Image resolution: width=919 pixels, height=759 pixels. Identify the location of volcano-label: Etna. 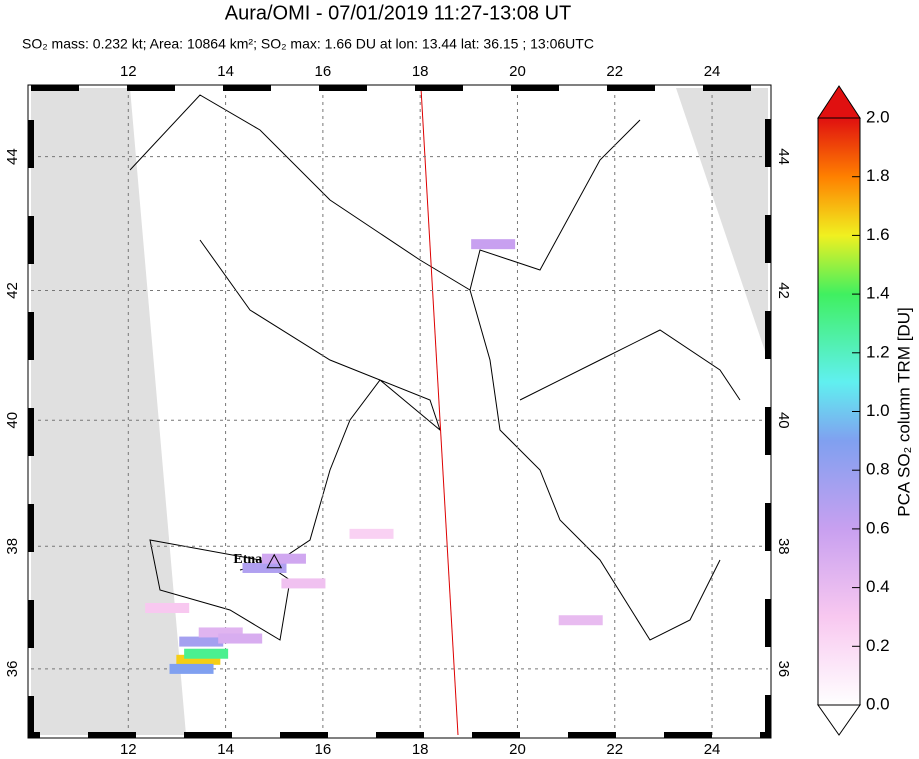
(247, 559).